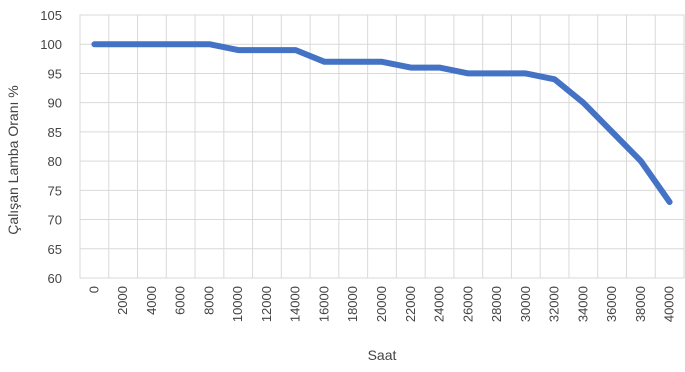 This screenshot has width=685, height=372. I want to click on x-tick-label: 18000, so click(352, 304).